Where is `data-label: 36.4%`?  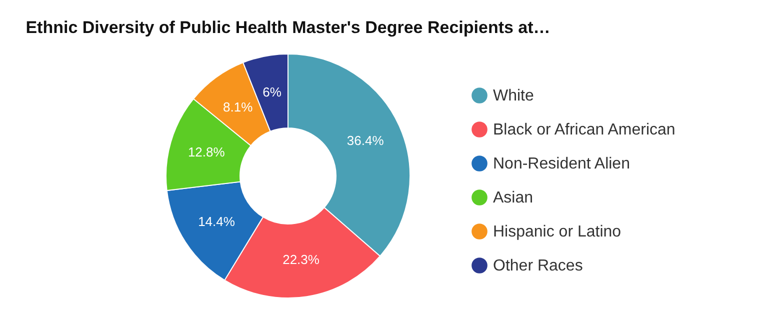
data-label: 36.4% is located at coordinates (365, 140).